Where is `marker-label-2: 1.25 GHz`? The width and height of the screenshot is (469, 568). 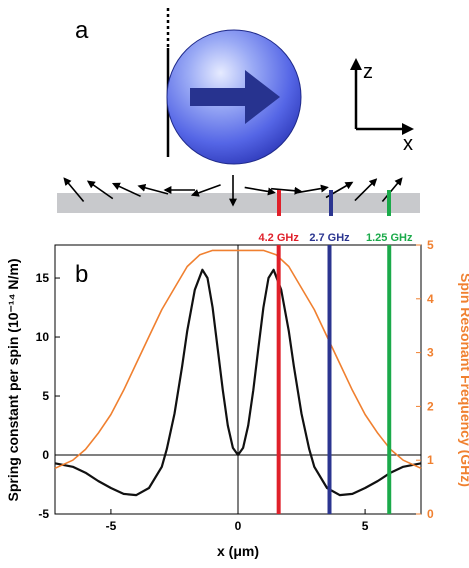
marker-label-2: 1.25 GHz is located at coordinates (389, 238).